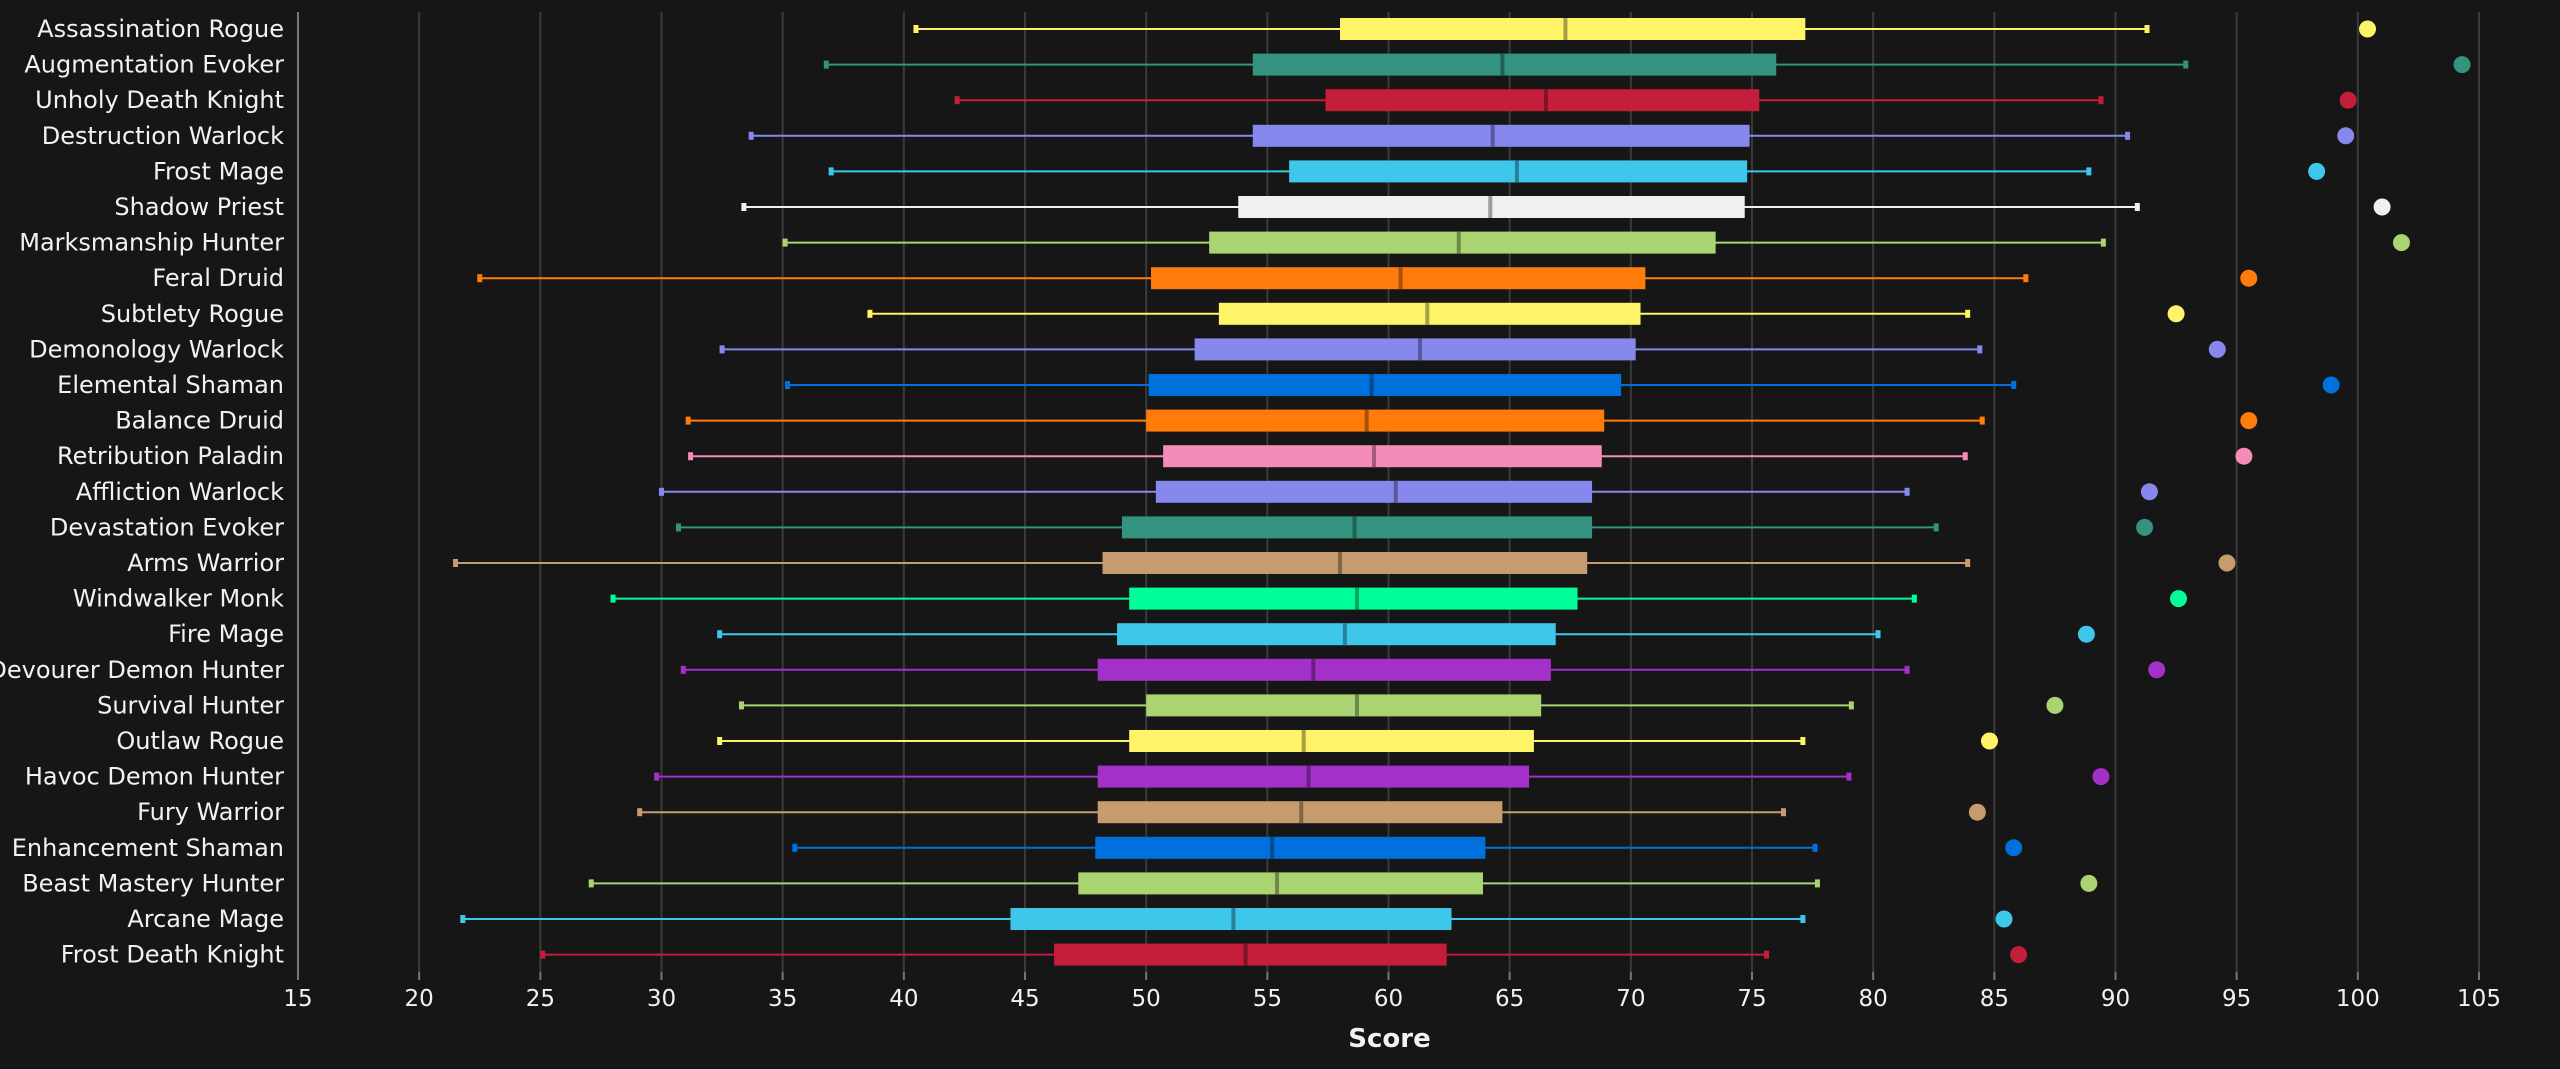 The image size is (2560, 1069). I want to click on category-label: Survival Hunter, so click(190, 705).